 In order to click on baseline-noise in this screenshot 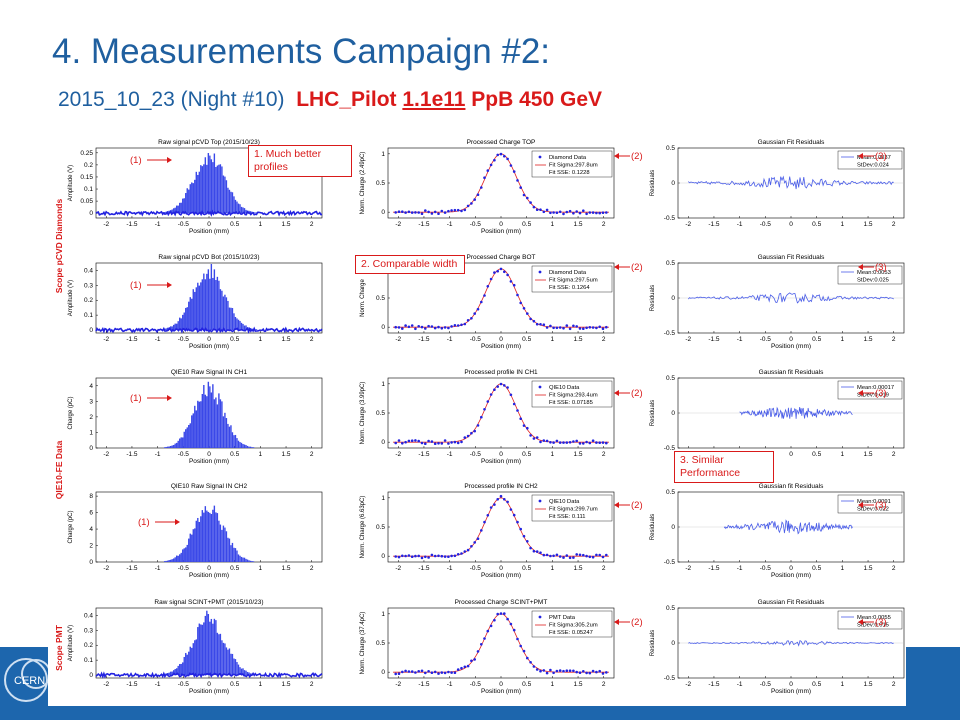, I will do `click(209, 675)`.